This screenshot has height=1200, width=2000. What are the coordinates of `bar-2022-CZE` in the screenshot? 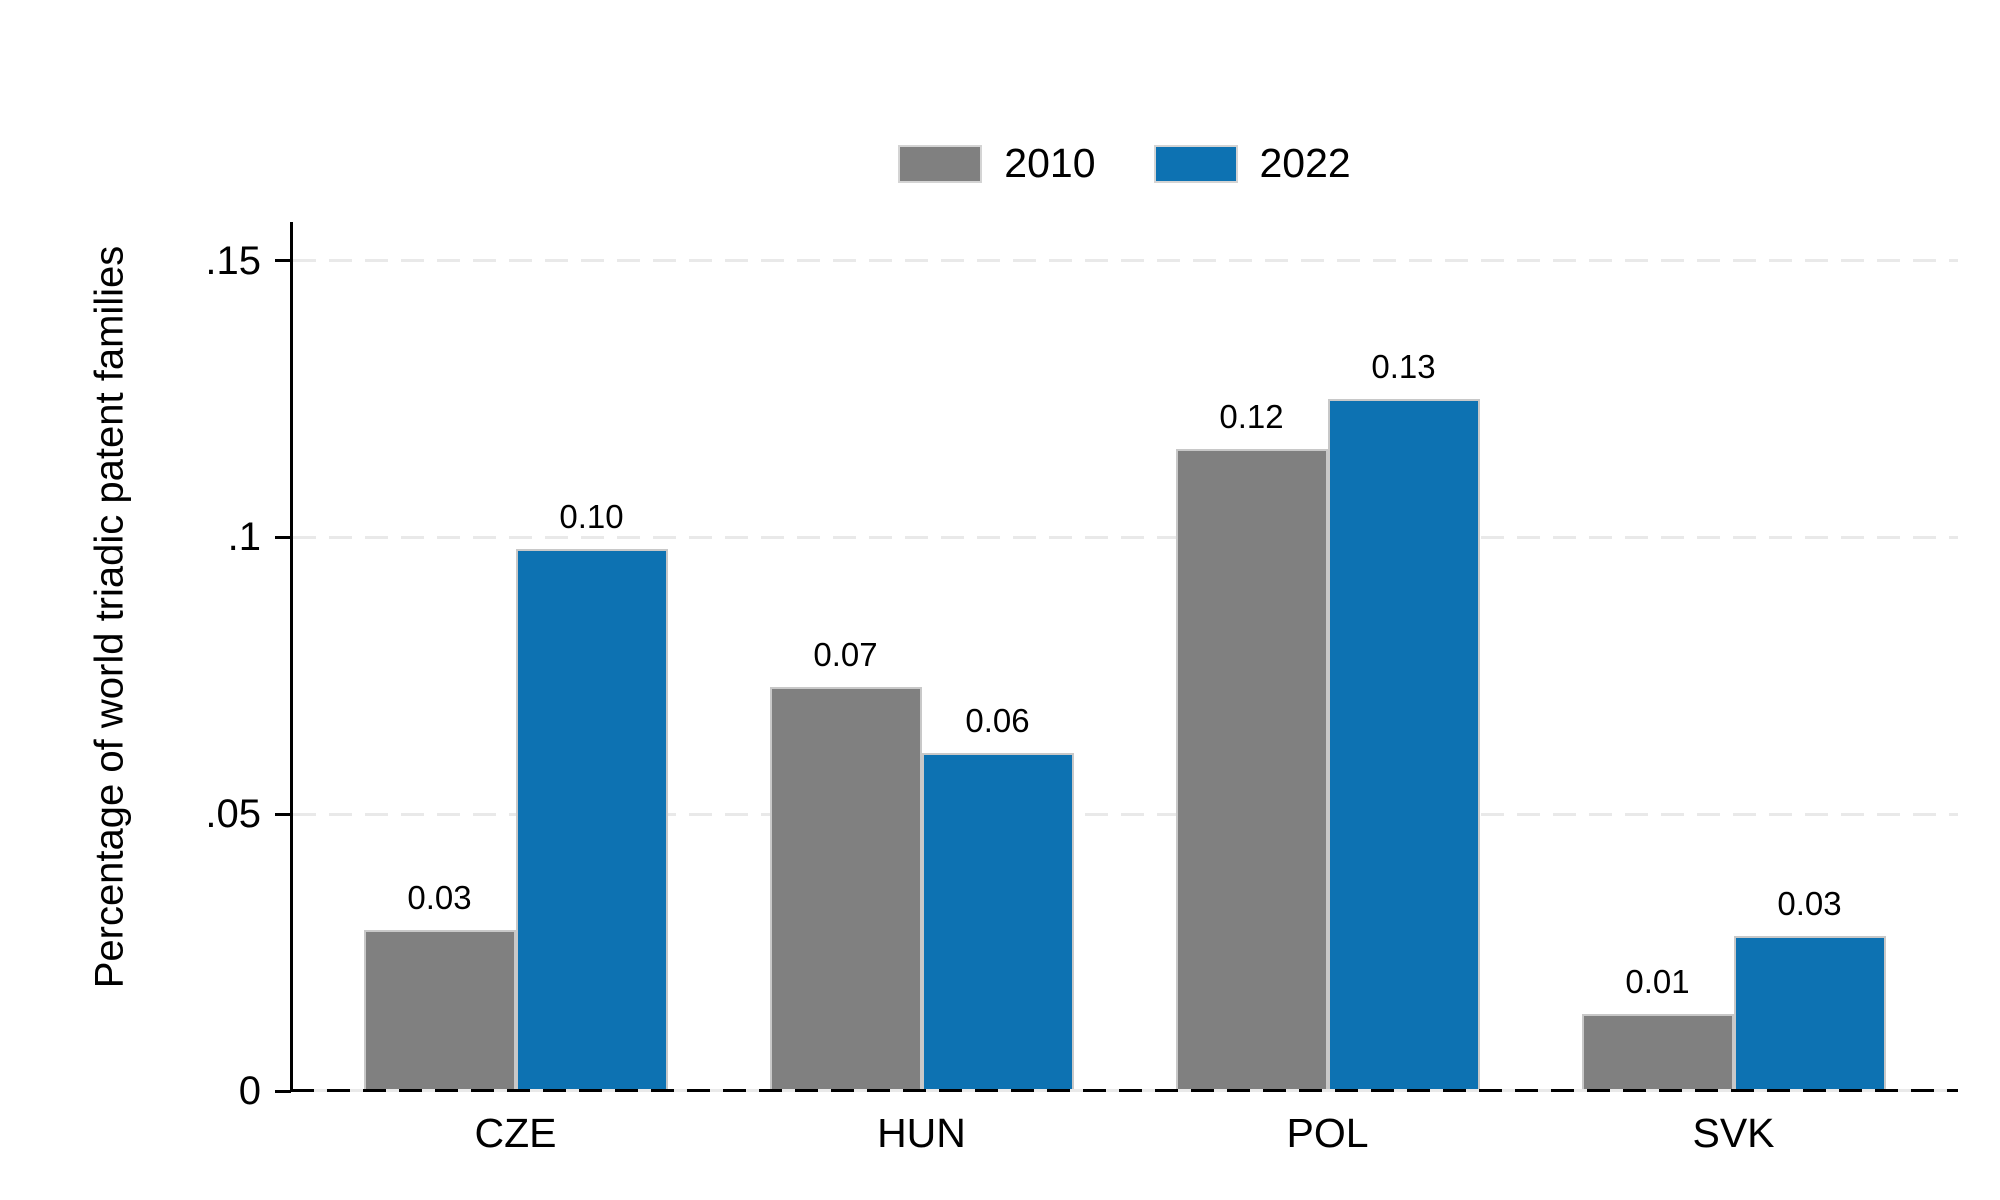 It's located at (591, 819).